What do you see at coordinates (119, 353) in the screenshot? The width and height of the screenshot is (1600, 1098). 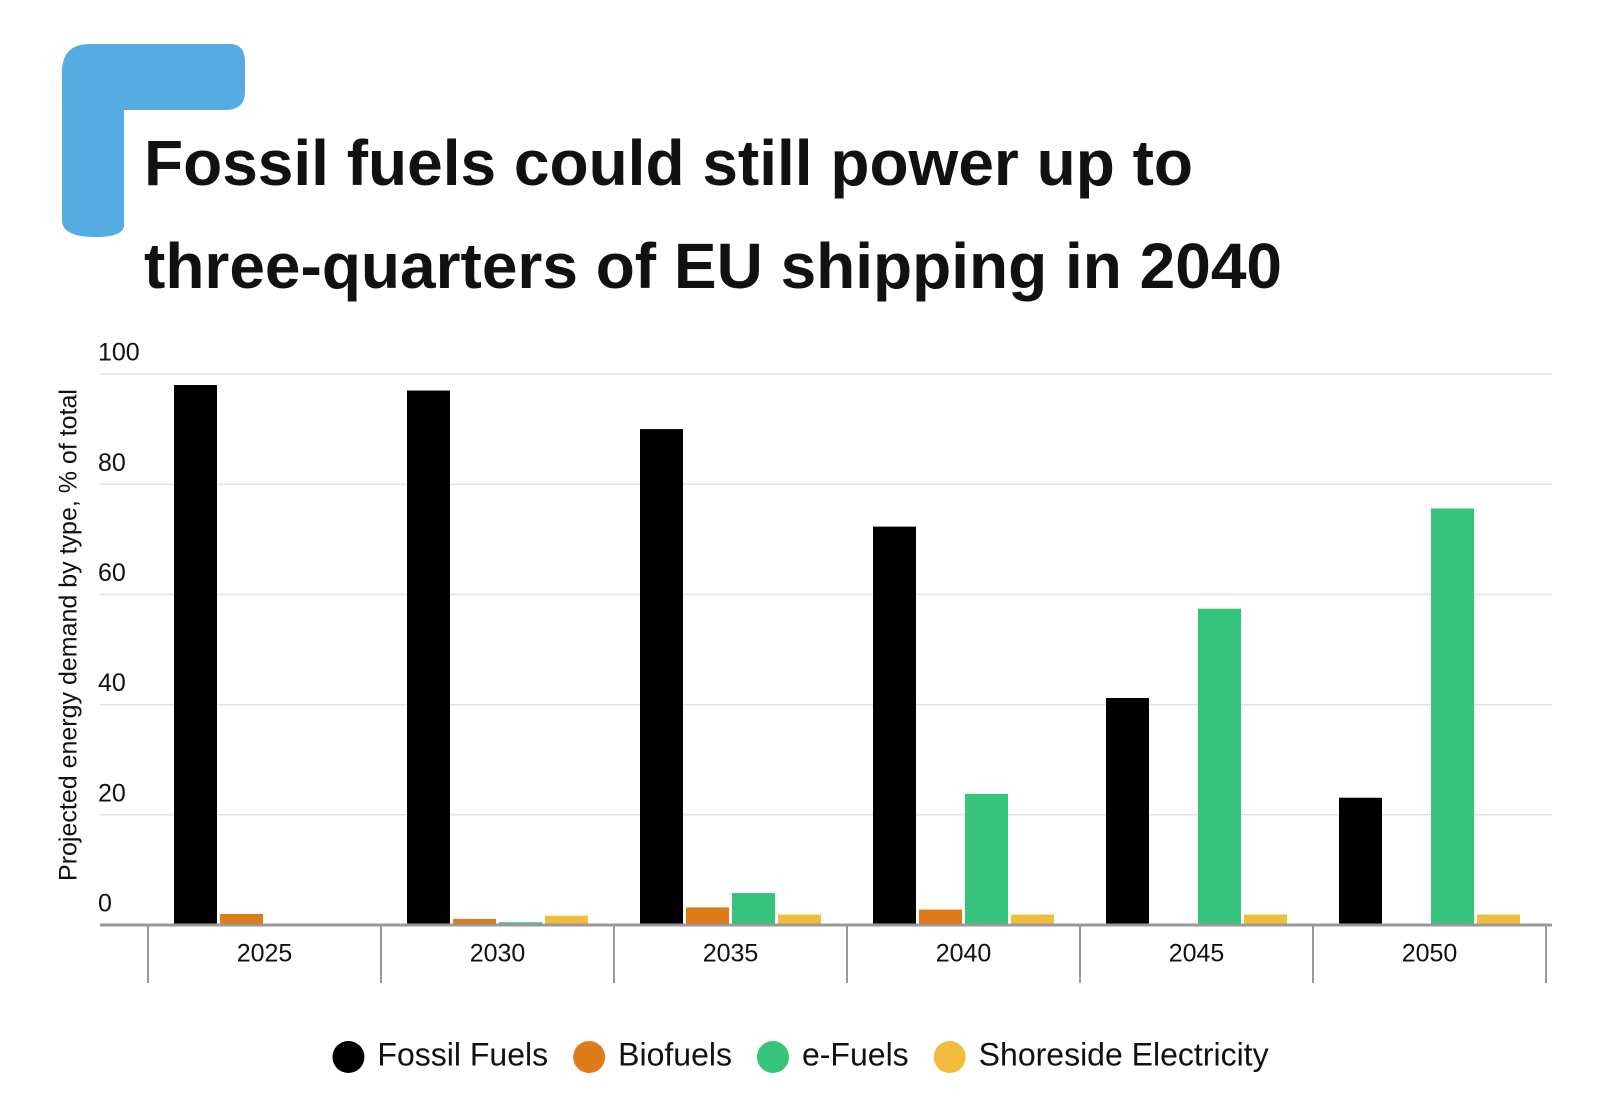 I see `y-tick-label: 100` at bounding box center [119, 353].